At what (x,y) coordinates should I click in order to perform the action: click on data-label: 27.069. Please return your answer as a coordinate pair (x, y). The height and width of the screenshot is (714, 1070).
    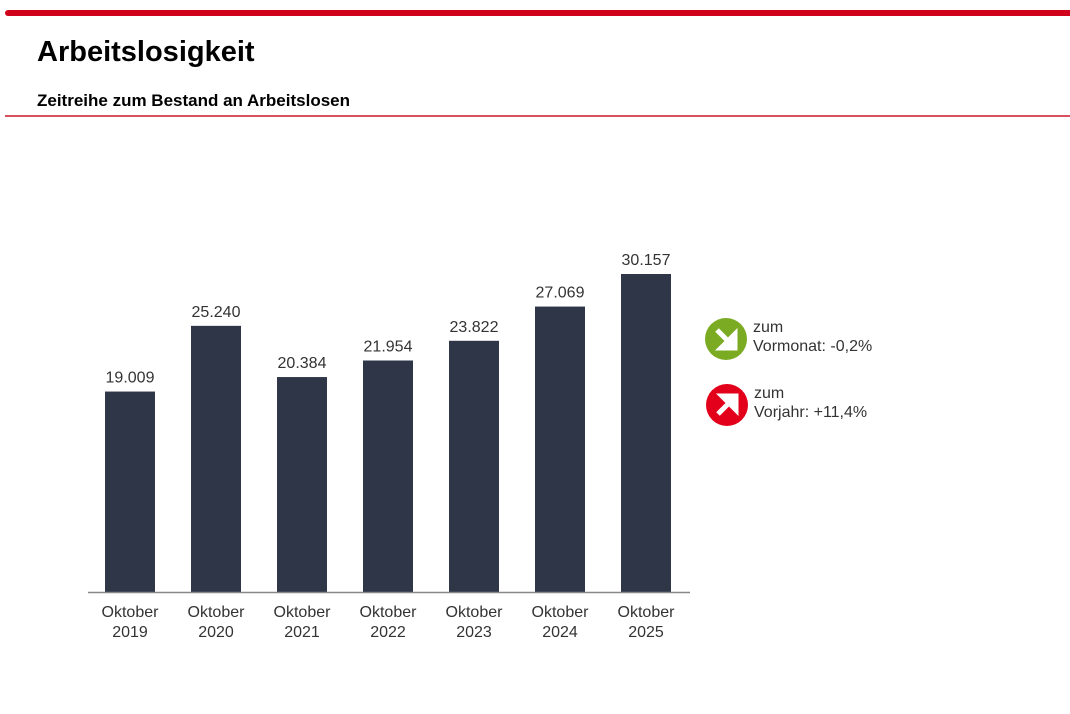
    Looking at the image, I should click on (560, 293).